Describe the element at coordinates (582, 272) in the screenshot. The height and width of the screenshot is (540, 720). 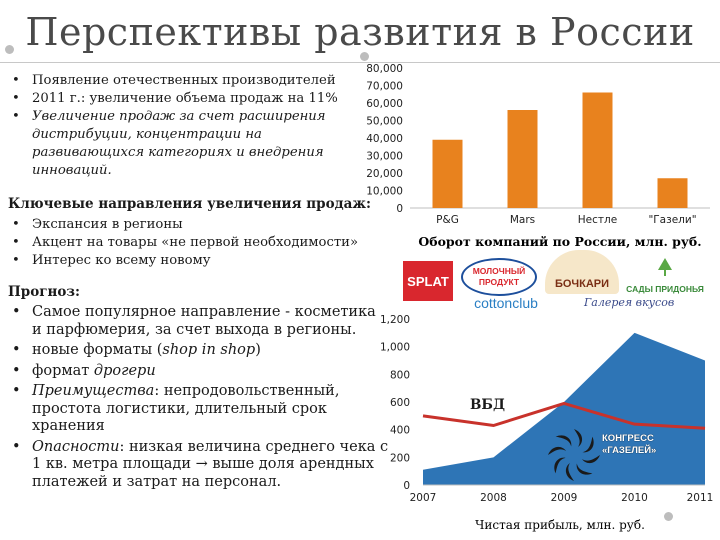
I see `bochkari-logo: БОЧКАРИ` at that location.